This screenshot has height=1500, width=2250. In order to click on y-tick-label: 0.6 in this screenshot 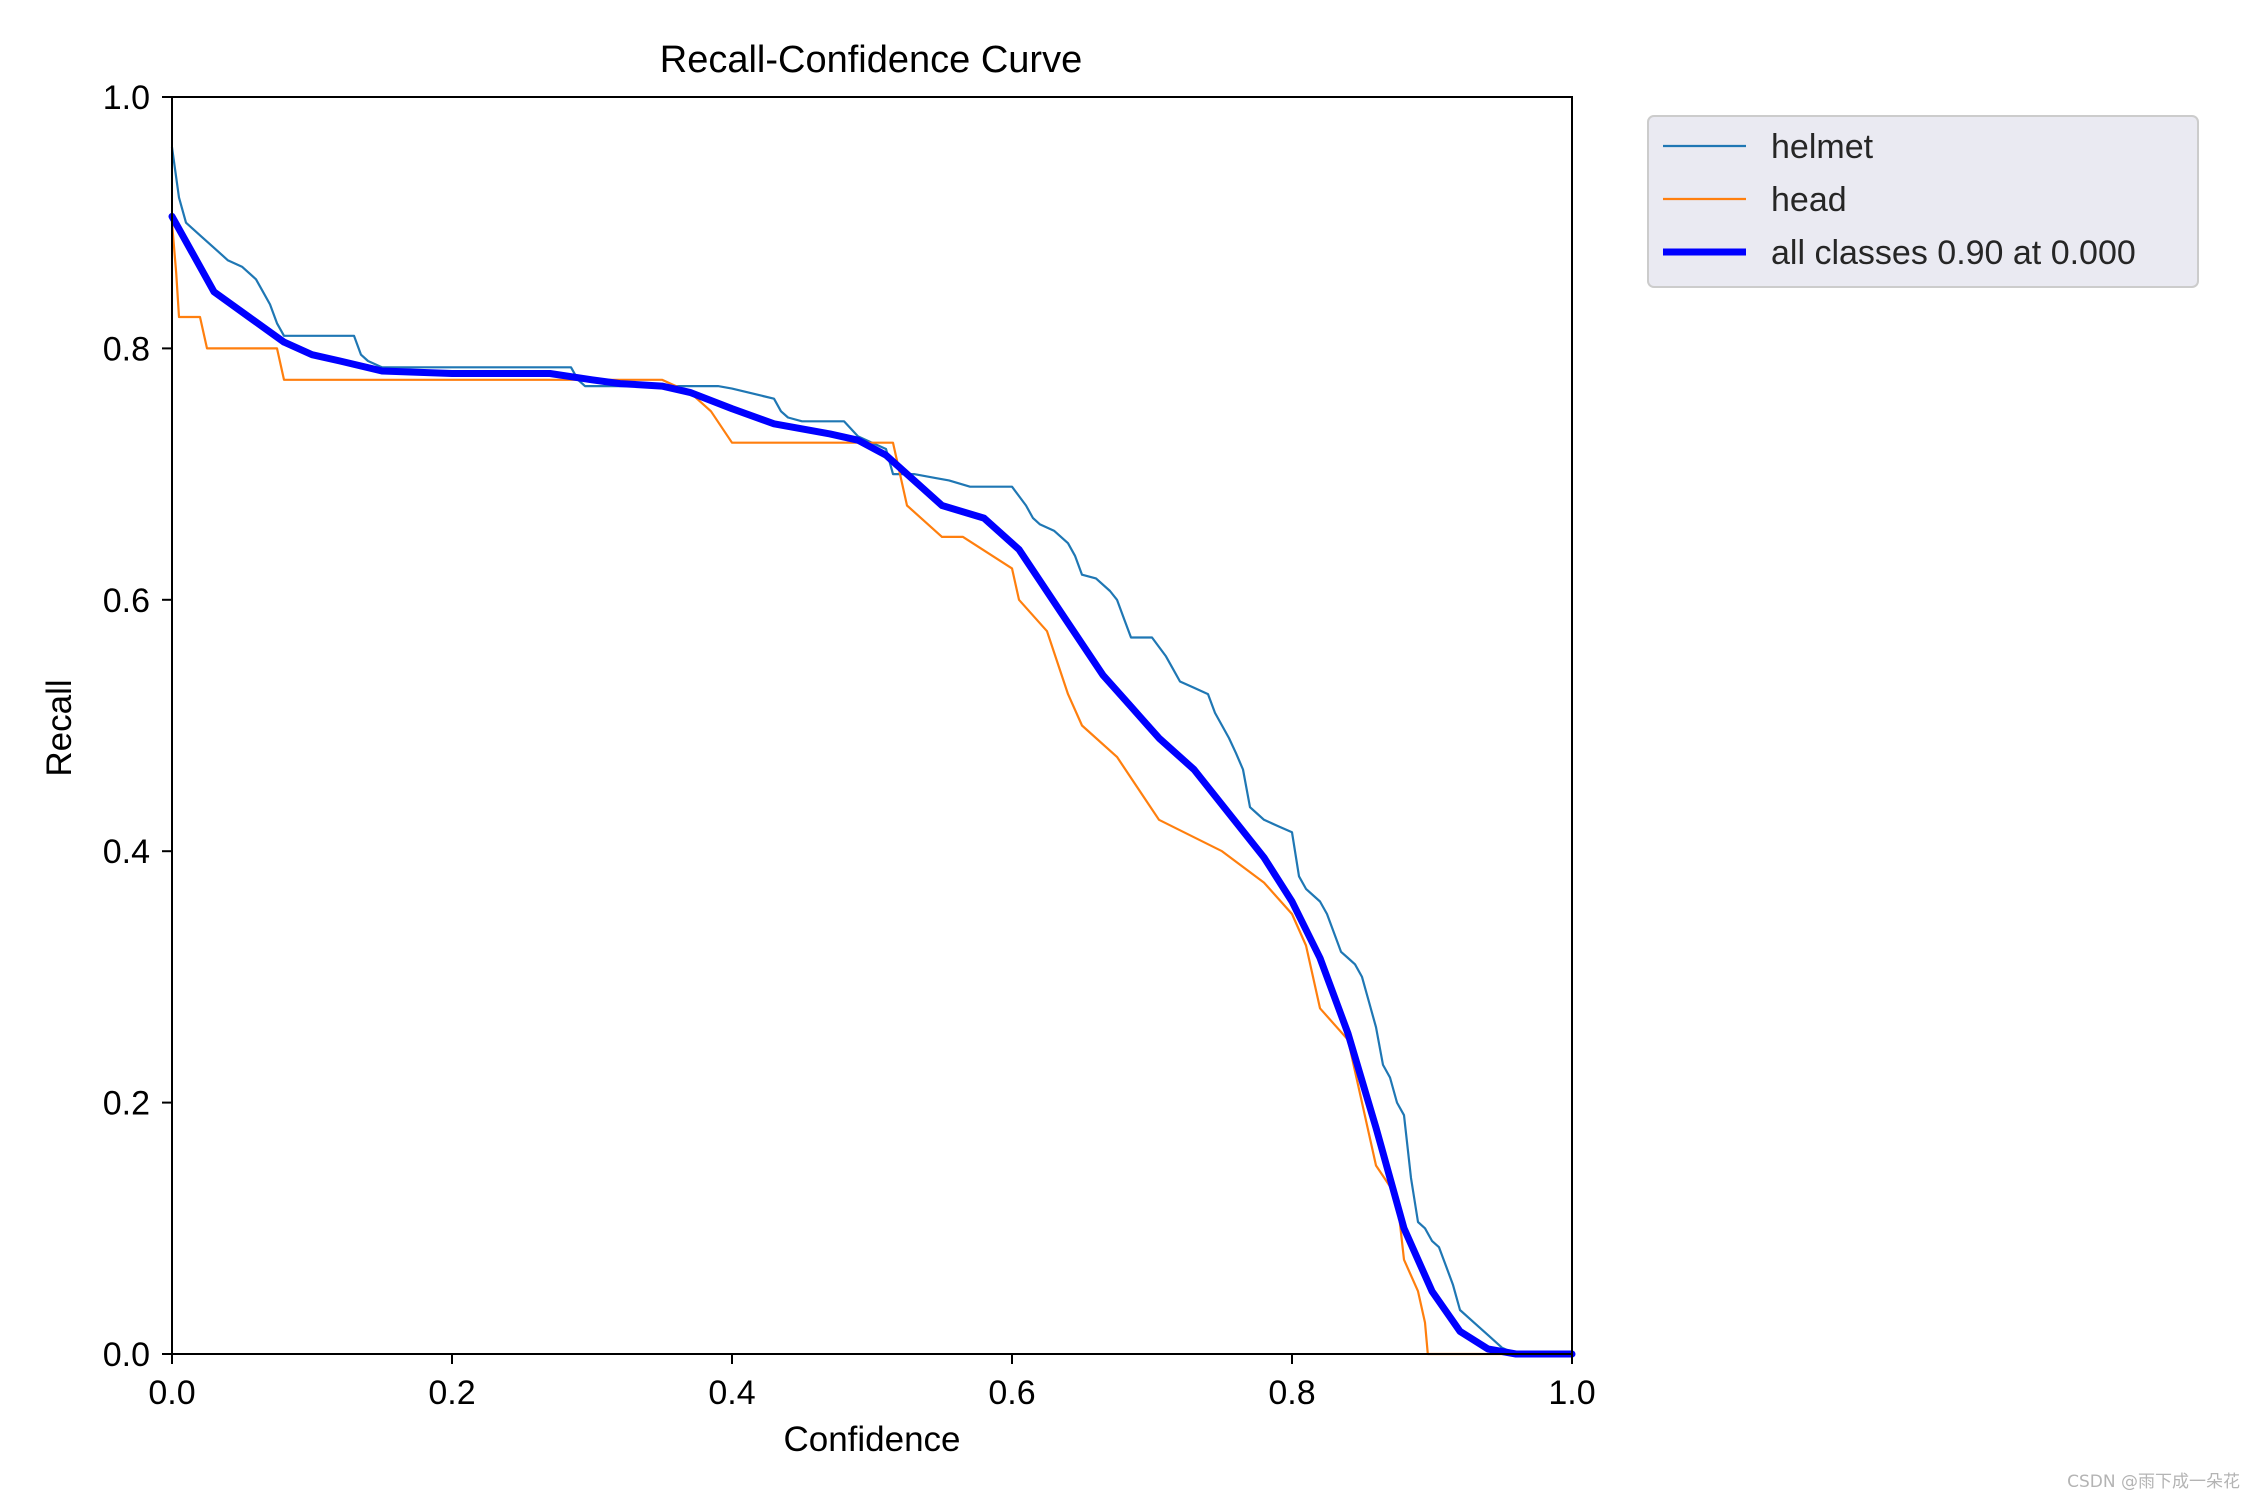, I will do `click(126, 601)`.